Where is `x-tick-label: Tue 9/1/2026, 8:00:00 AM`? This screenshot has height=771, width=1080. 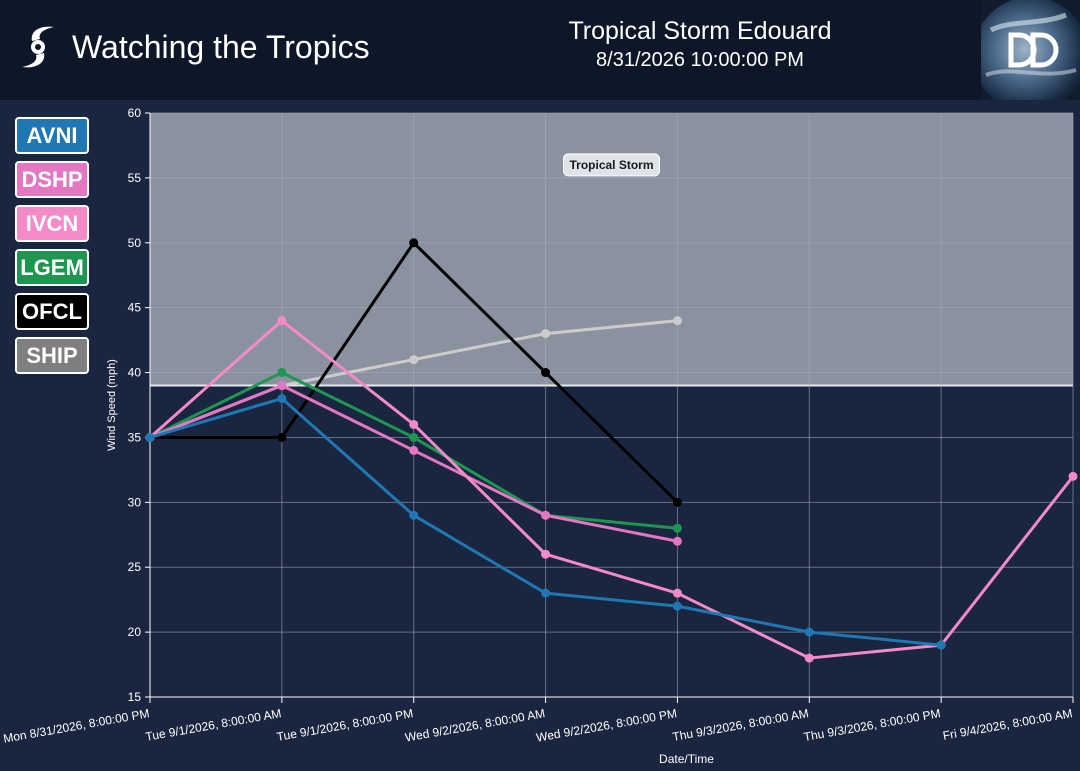
x-tick-label: Tue 9/1/2026, 8:00:00 AM is located at coordinates (213, 725).